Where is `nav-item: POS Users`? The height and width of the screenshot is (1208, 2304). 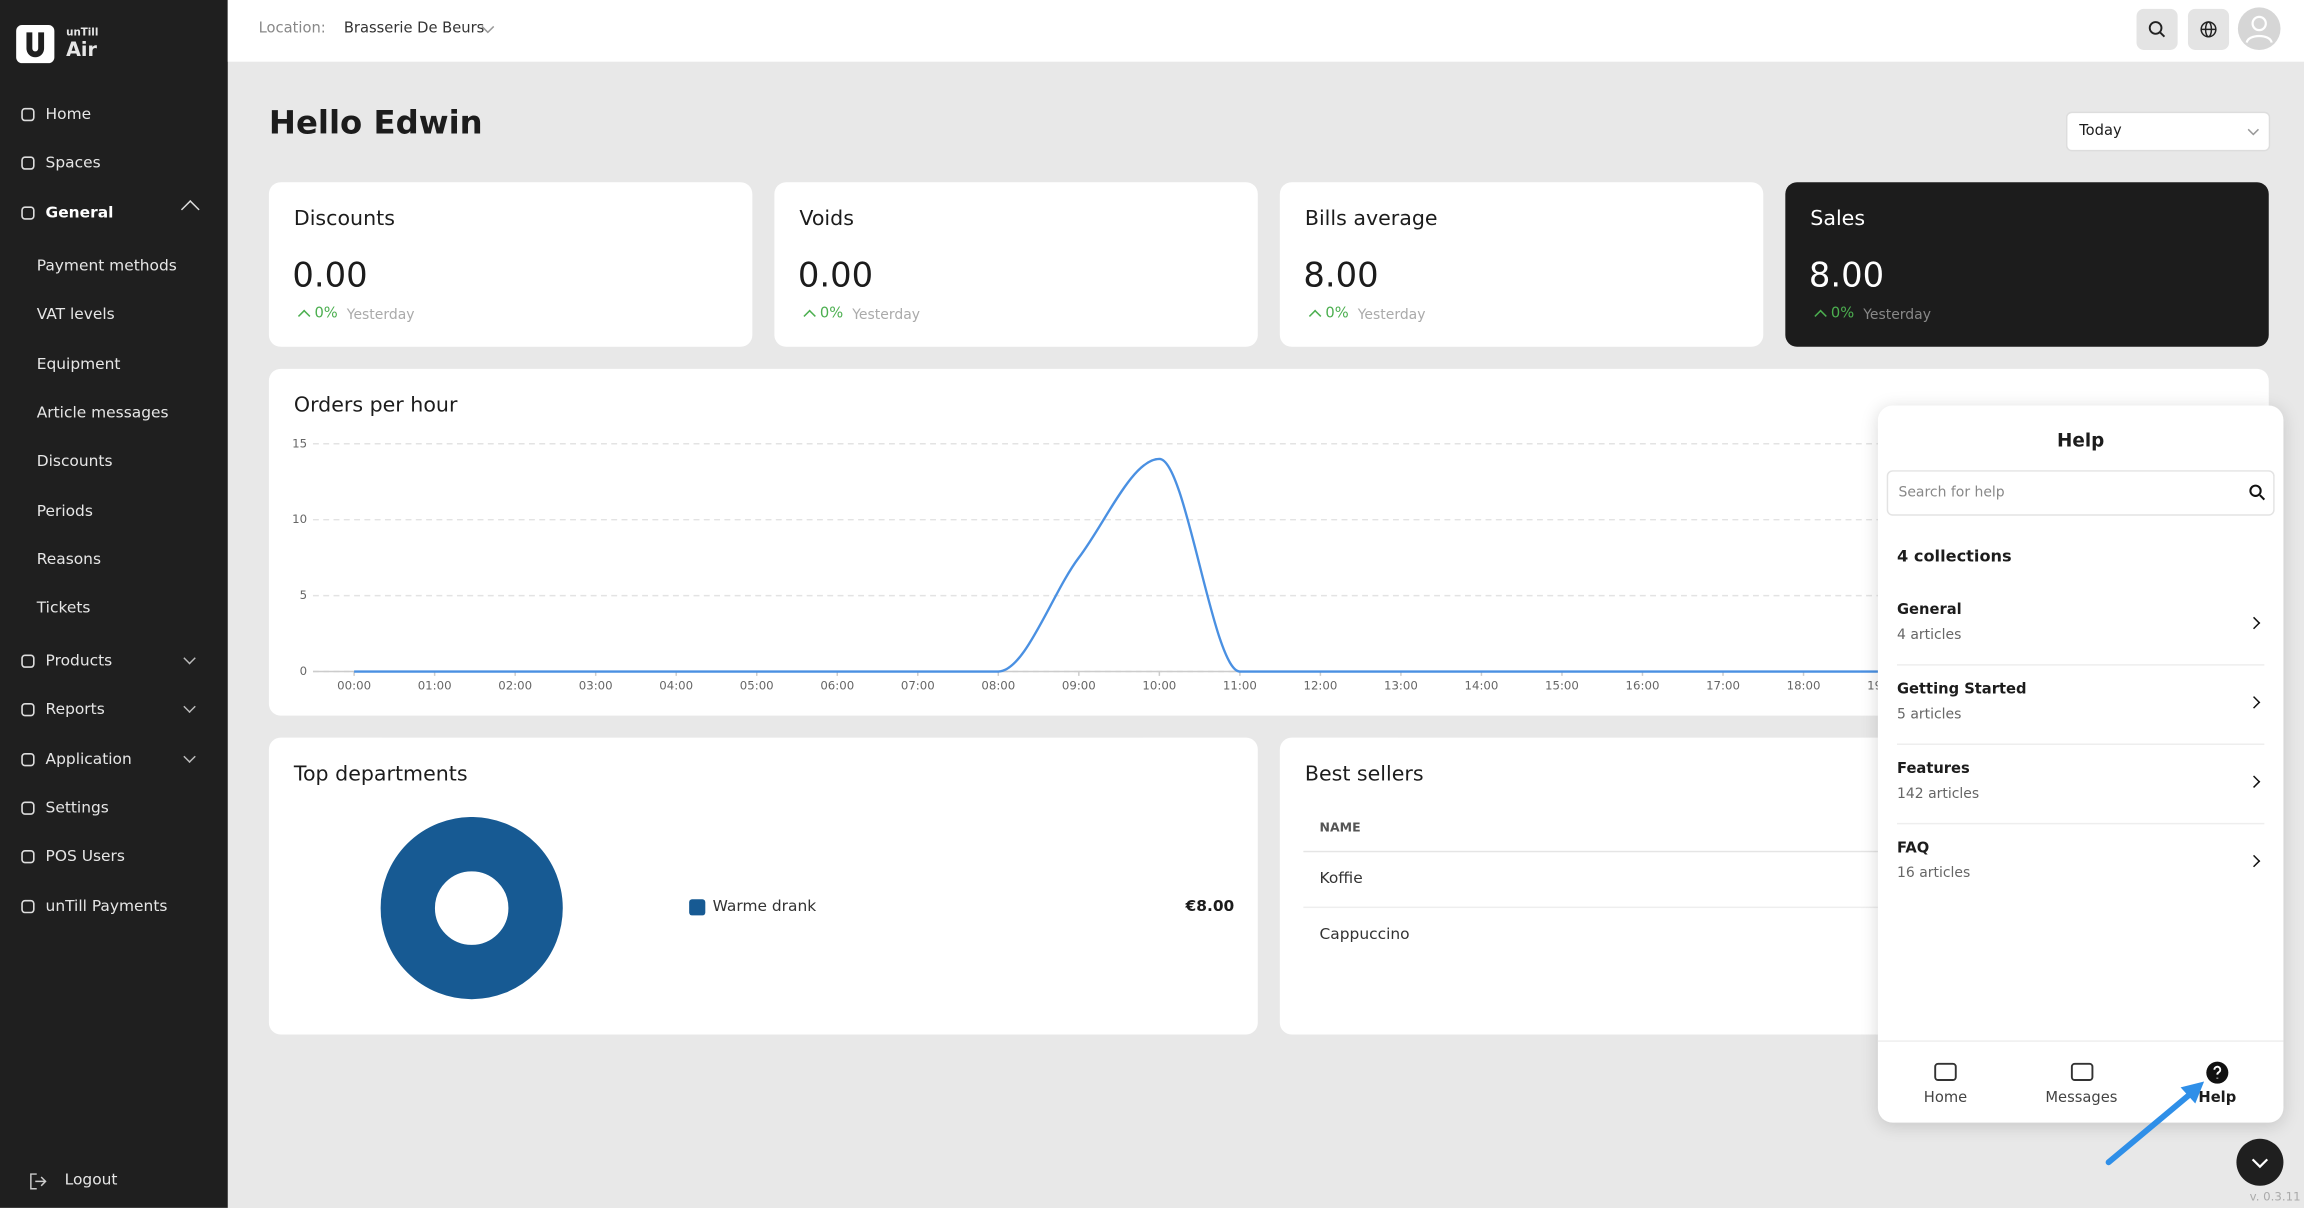 nav-item: POS Users is located at coordinates (85, 857).